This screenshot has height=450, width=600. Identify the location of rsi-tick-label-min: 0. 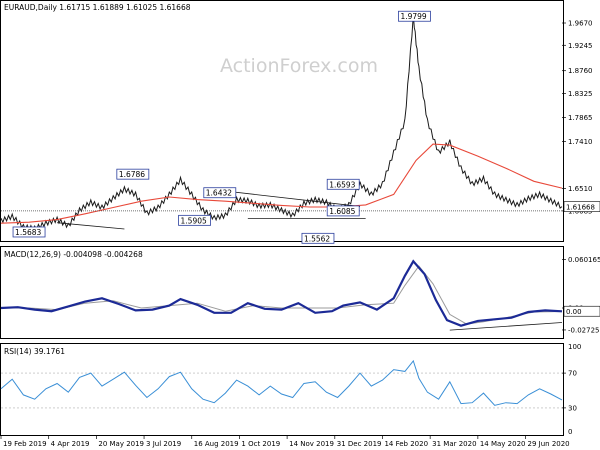
(570, 432).